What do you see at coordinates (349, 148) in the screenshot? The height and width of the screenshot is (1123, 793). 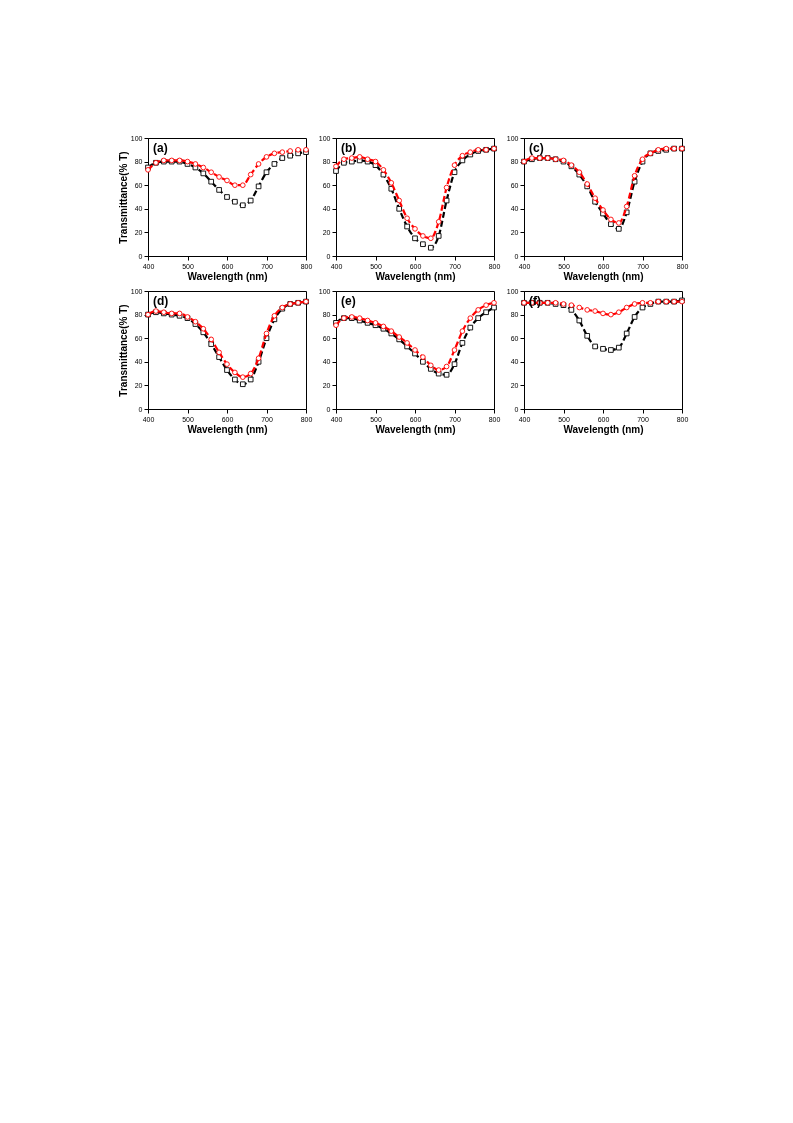 I see `annotation: (b)` at bounding box center [349, 148].